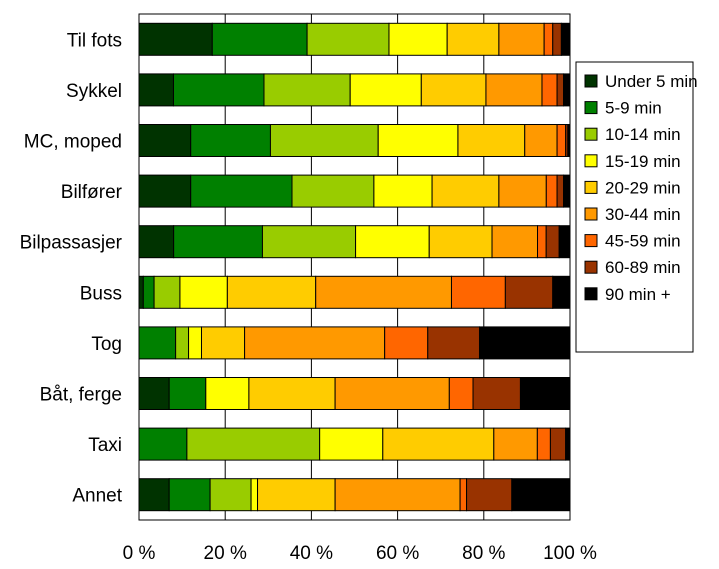 Image resolution: width=719 pixels, height=569 pixels. I want to click on legend-item: 30-44 min, so click(632, 214).